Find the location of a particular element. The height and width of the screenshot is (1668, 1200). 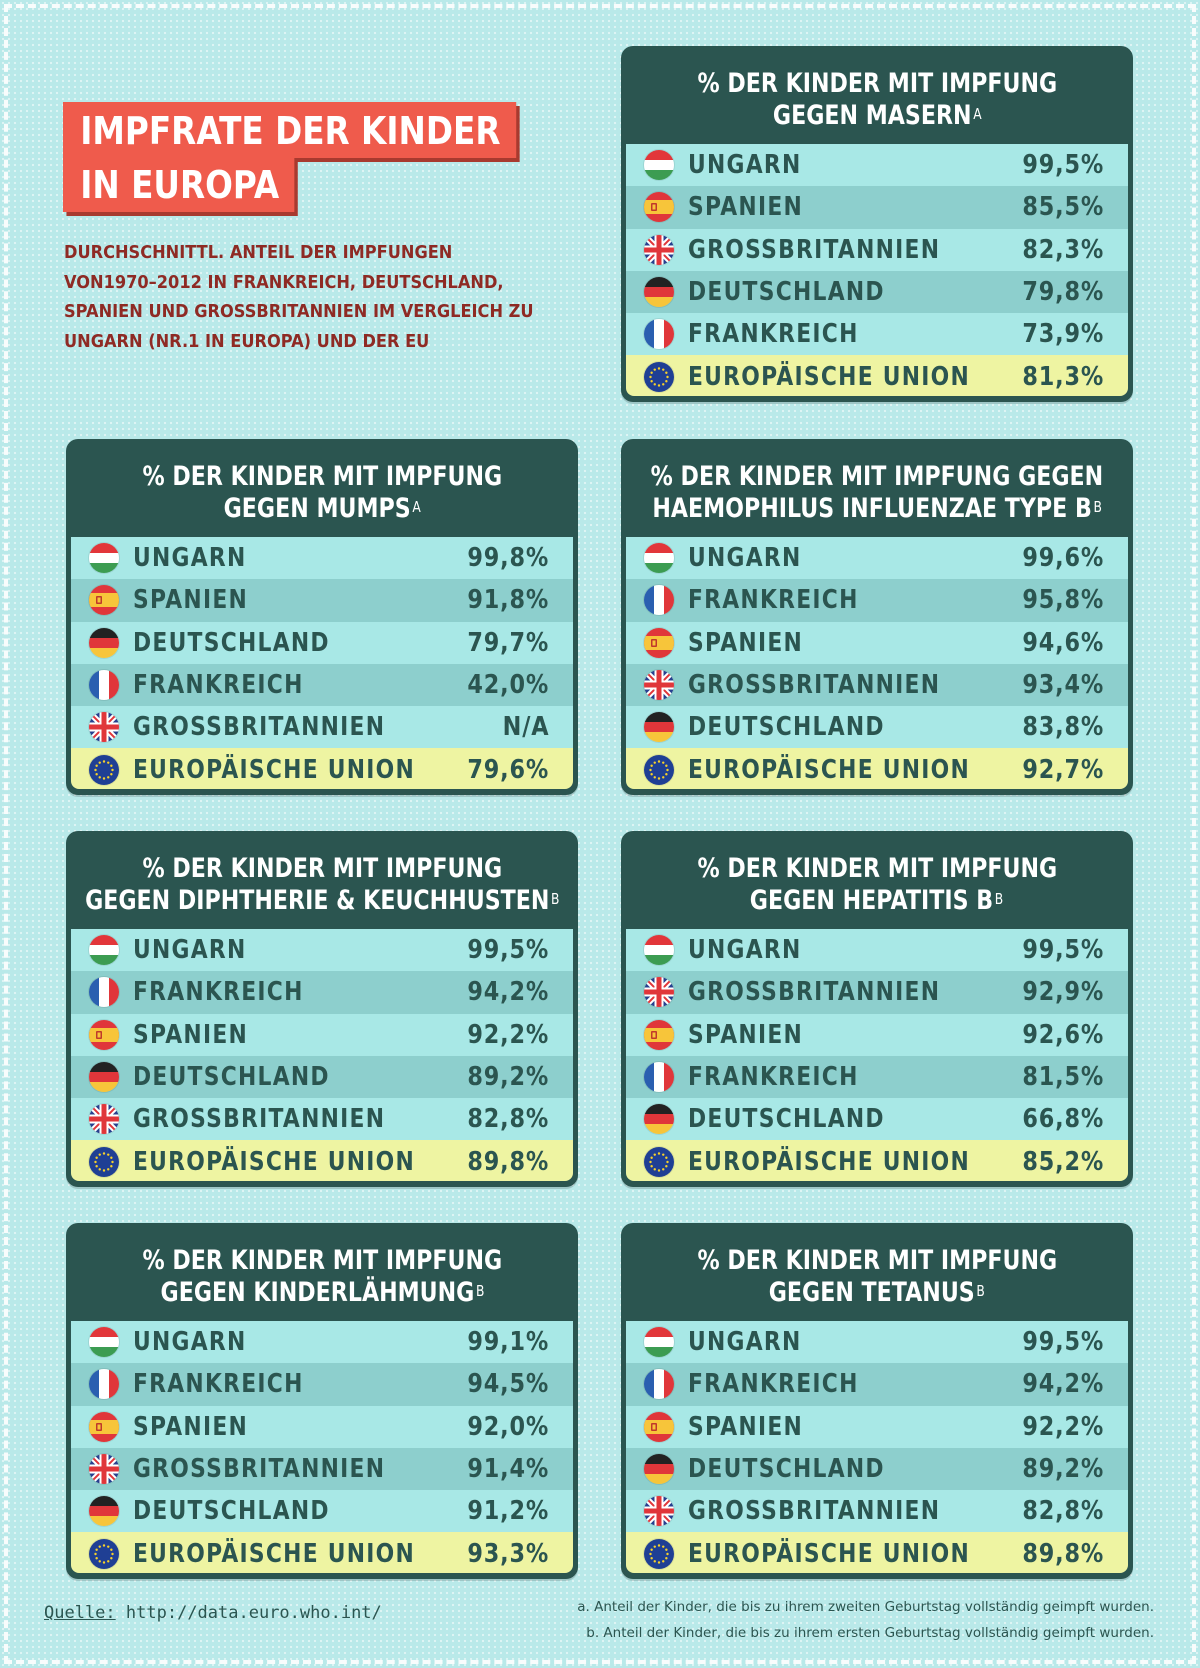

panel-title-line-2: GEGEN DIPHTHERIE & KEUCHHUSTEN is located at coordinates (317, 900).